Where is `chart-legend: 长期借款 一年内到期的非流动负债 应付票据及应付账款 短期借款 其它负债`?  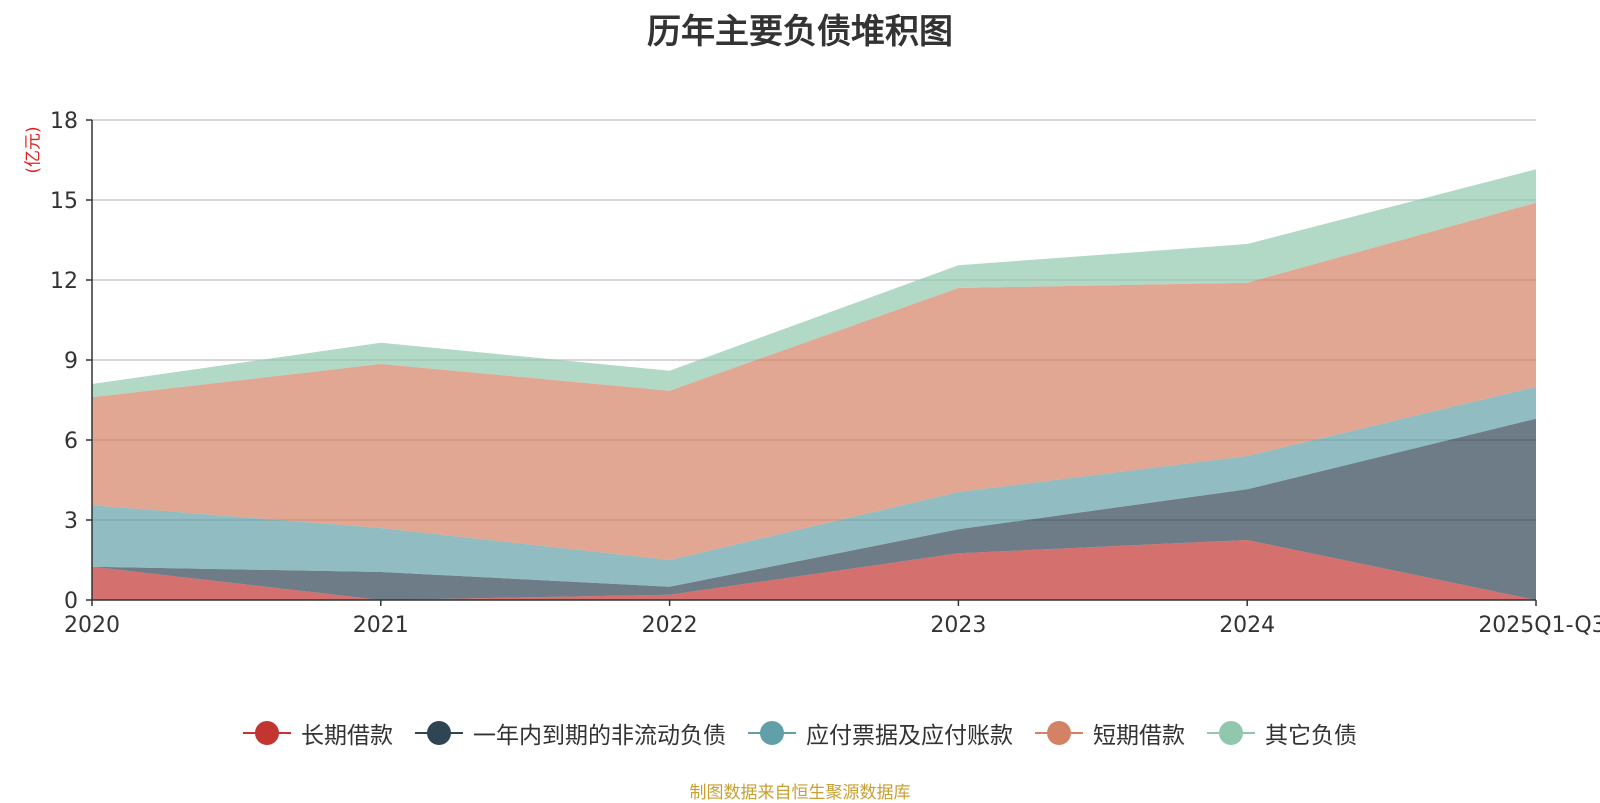 chart-legend: 长期借款 一年内到期的非流动负债 应付票据及应付账款 短期借款 其它负债 is located at coordinates (800, 733).